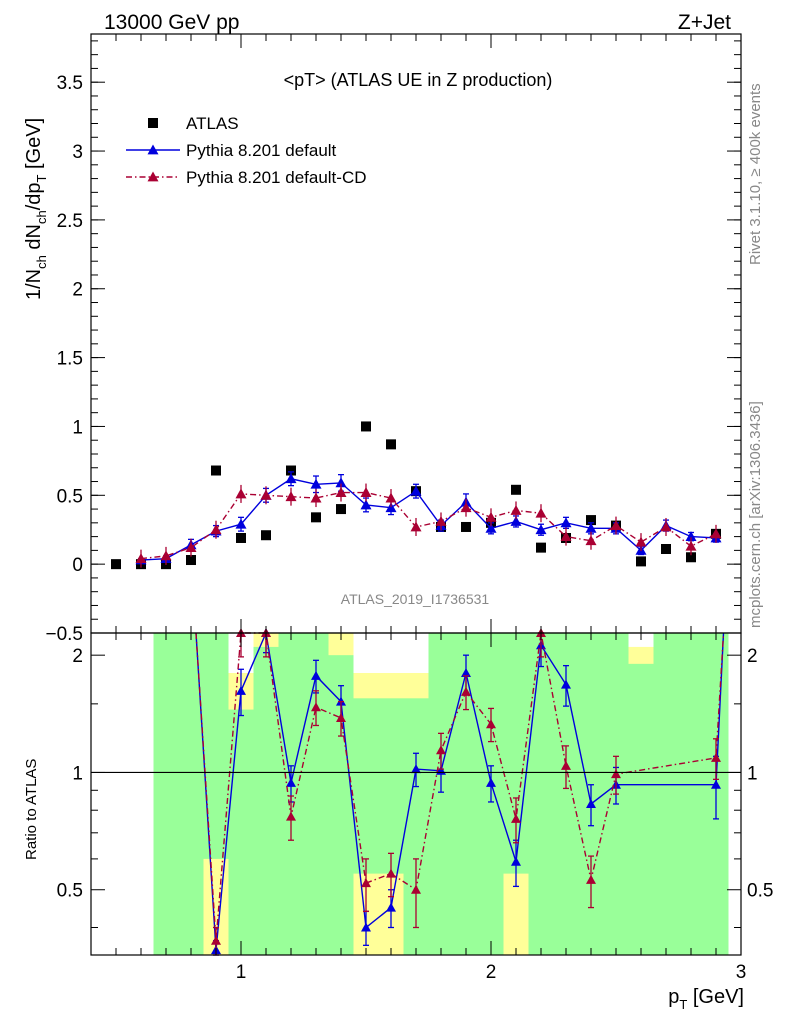 Image resolution: width=786 pixels, height=1024 pixels. I want to click on ratio-y-tick-label: 1, so click(77, 773).